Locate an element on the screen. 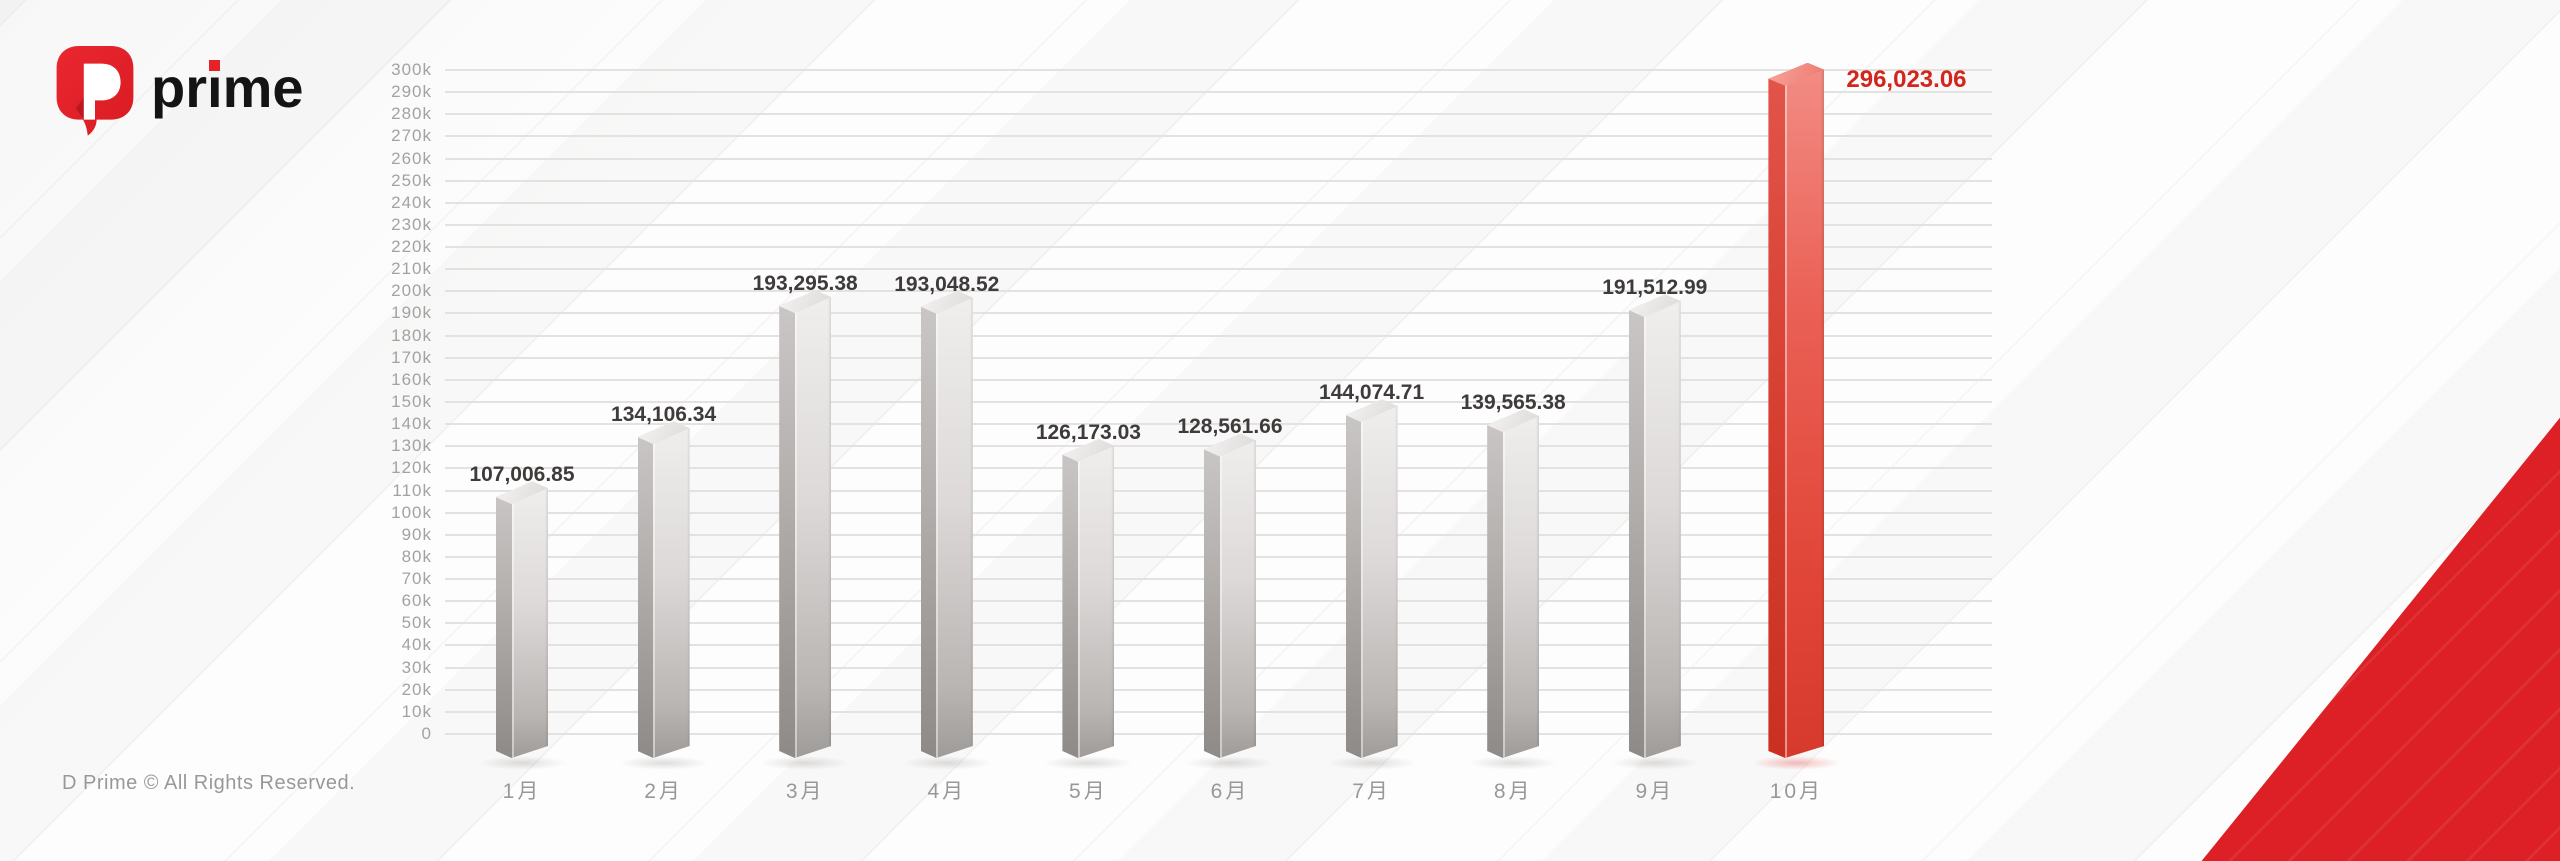 Image resolution: width=2560 pixels, height=861 pixels. y-tick-label: 270k is located at coordinates (411, 136).